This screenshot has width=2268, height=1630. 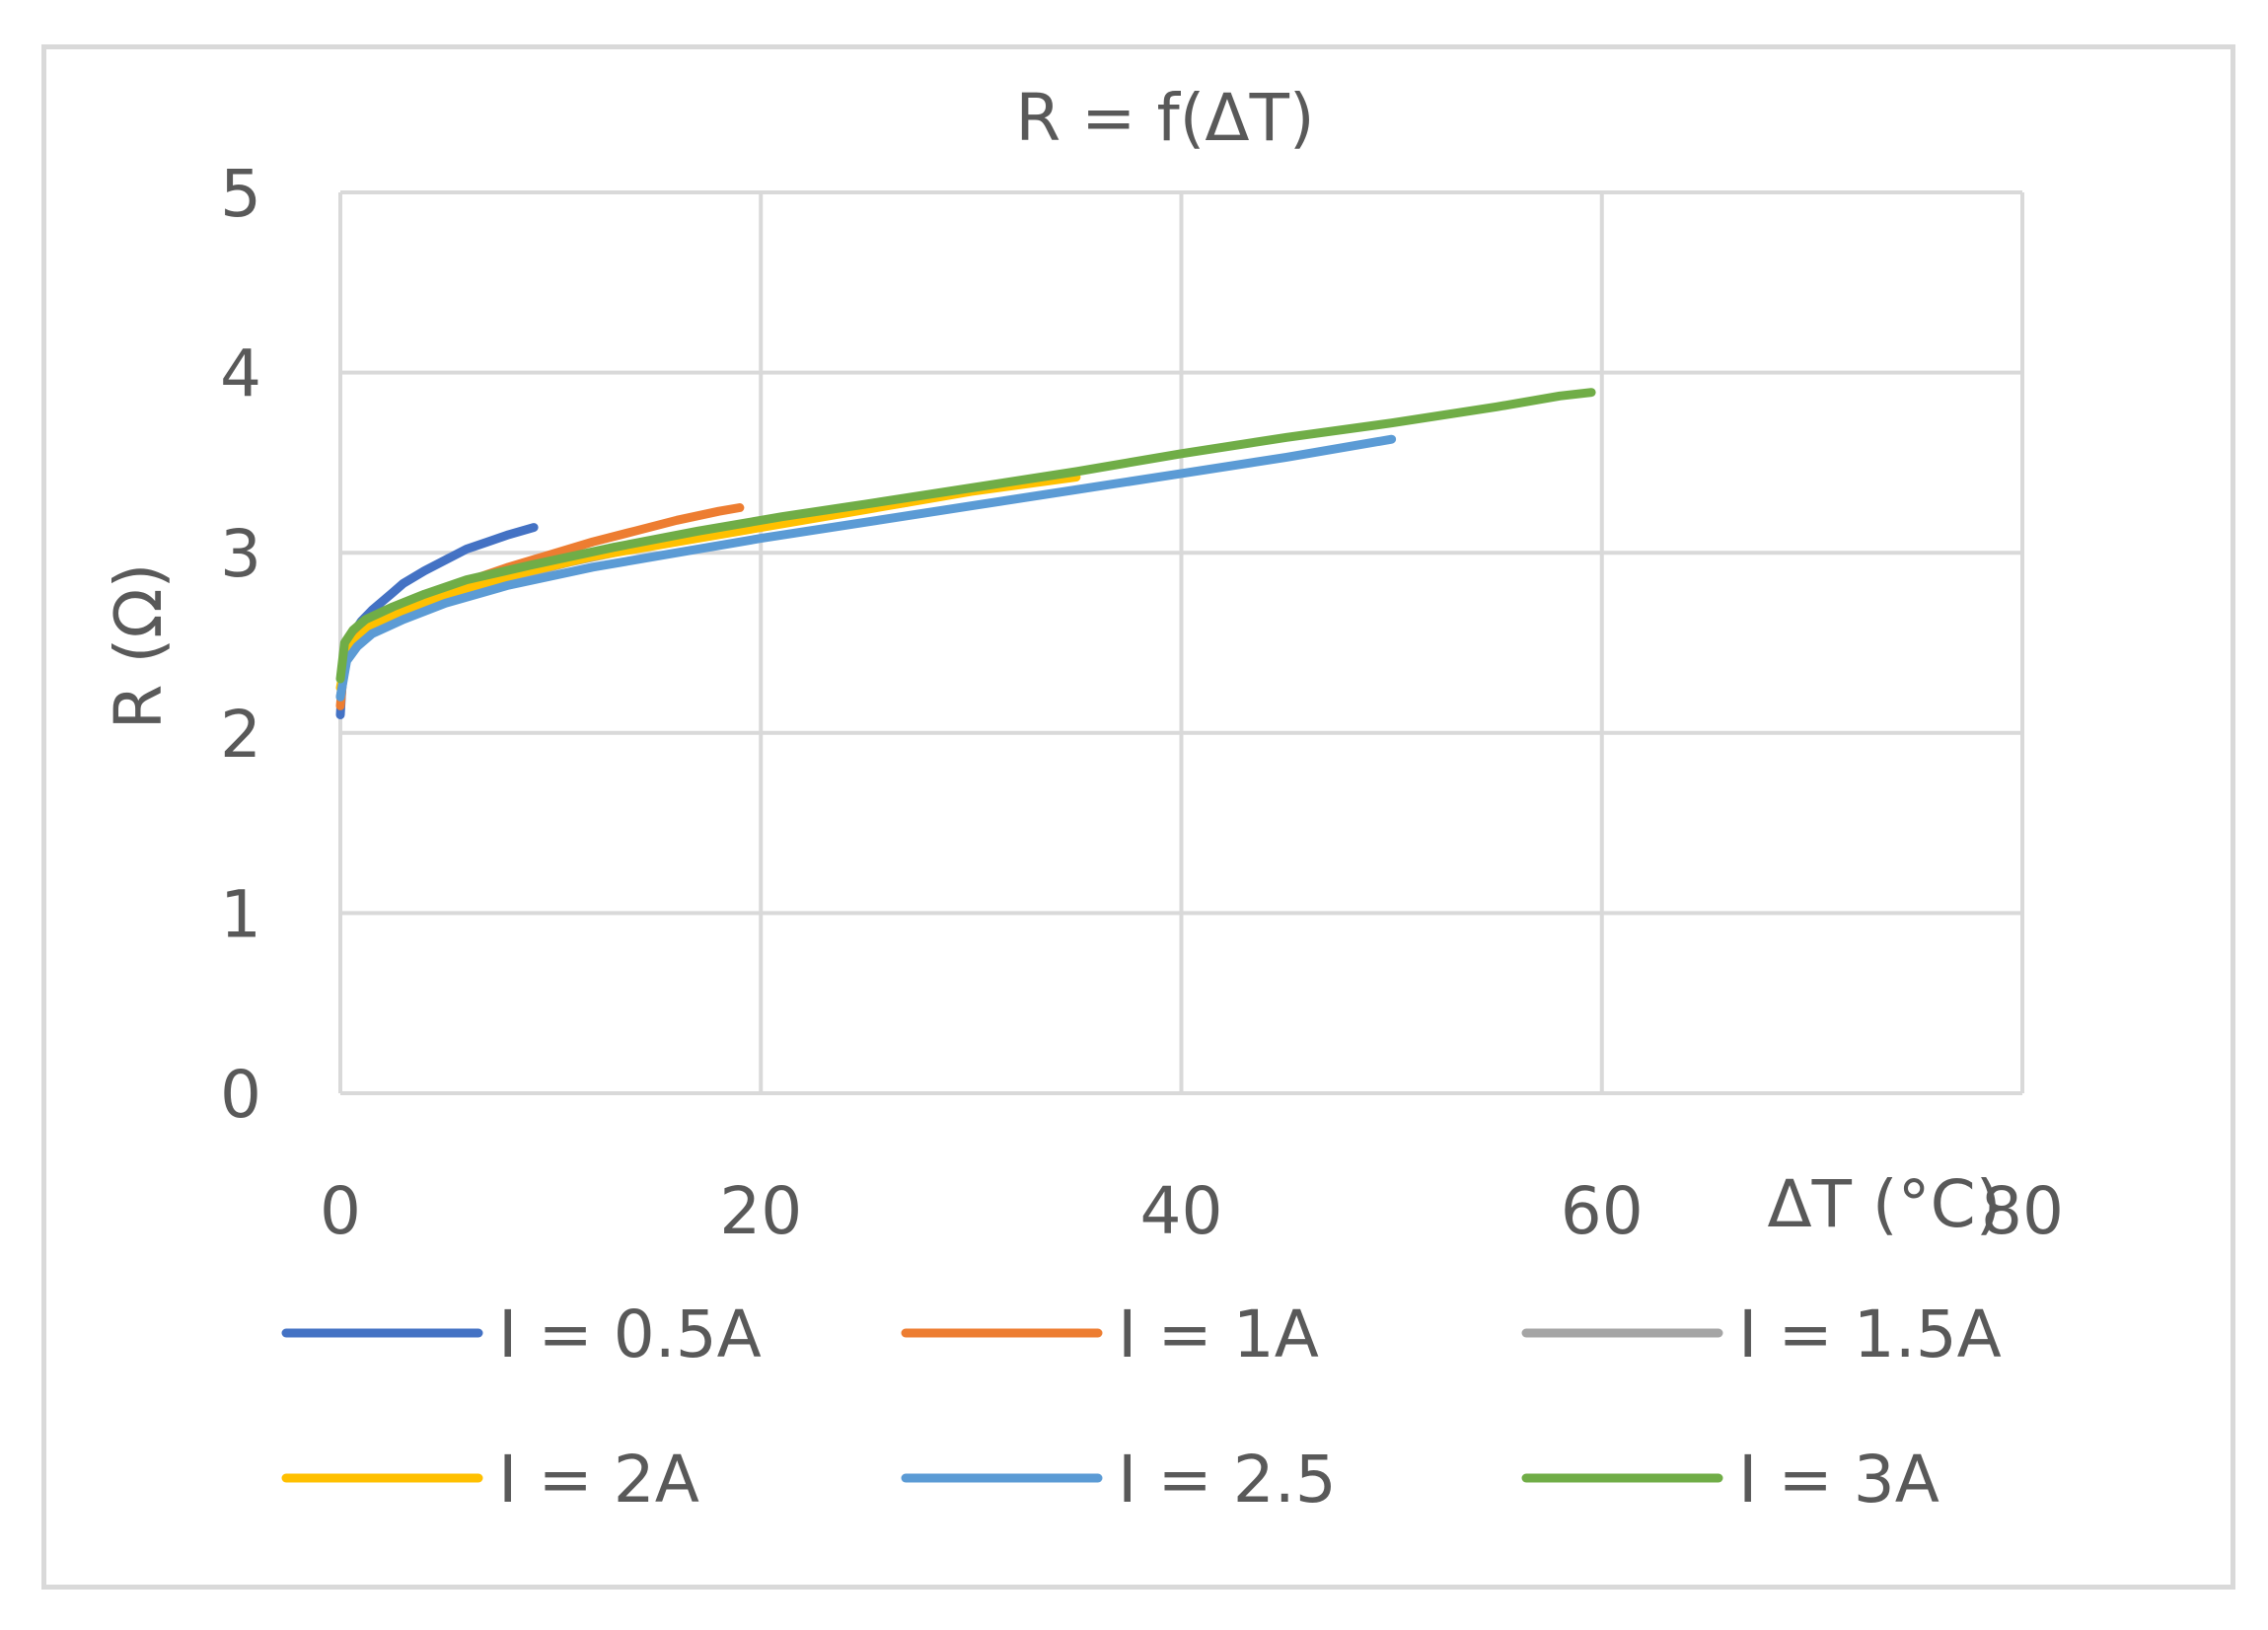 I want to click on y-tick-label-5: 5, so click(x=240, y=194).